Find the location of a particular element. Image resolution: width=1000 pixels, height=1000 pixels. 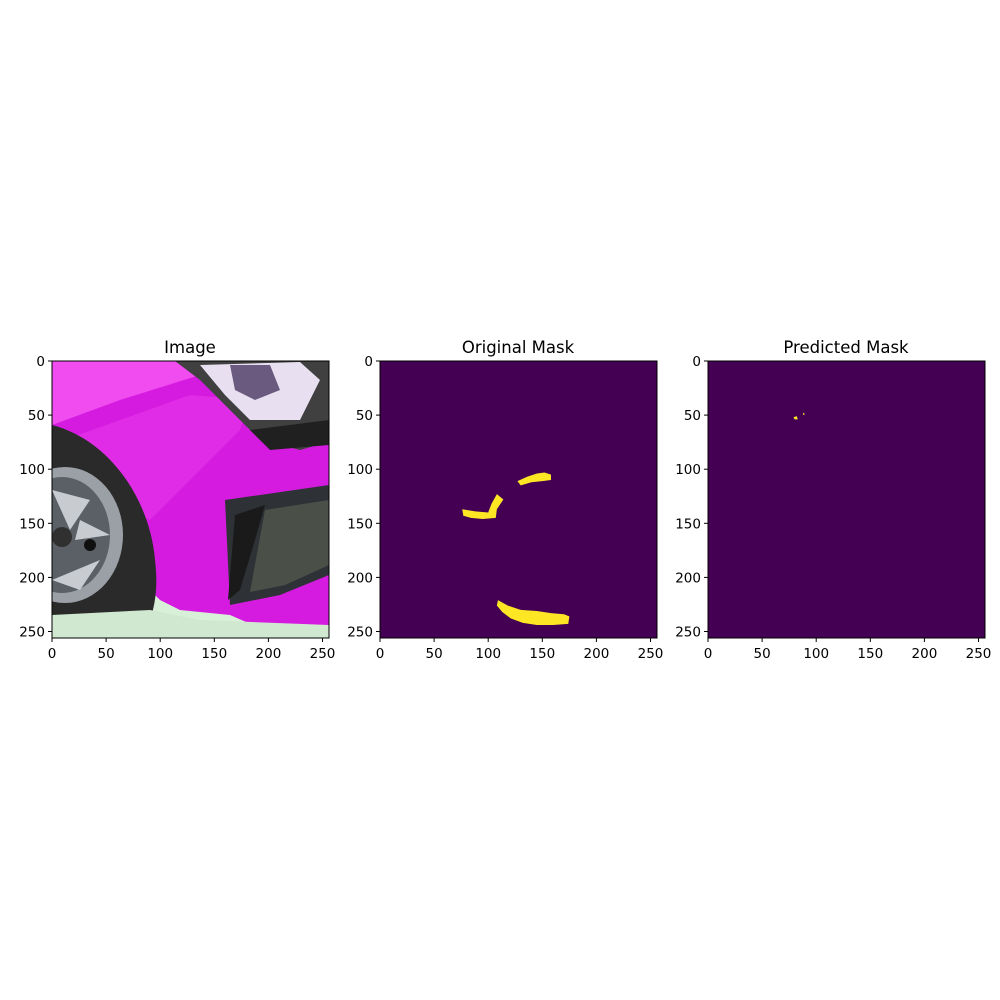

panel-image-frame is located at coordinates (190, 499).